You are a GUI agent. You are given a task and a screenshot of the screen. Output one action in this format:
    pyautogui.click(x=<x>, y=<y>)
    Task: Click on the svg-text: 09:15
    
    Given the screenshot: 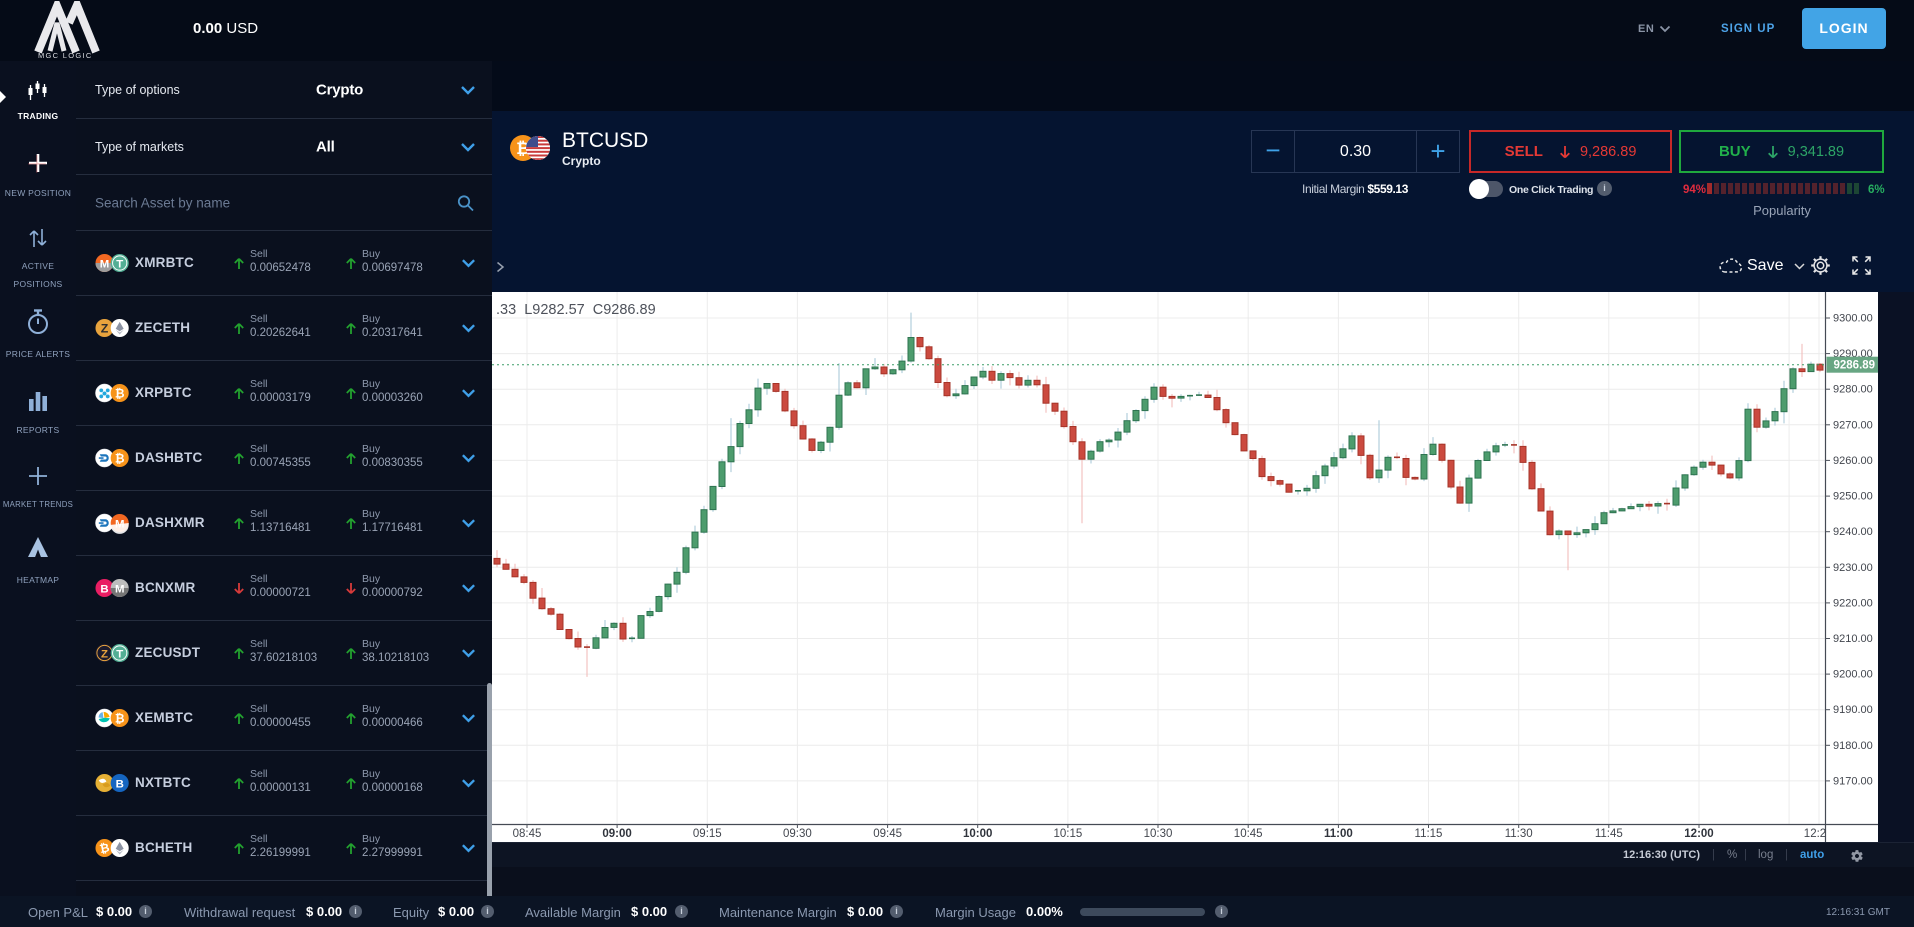 What is the action you would take?
    pyautogui.click(x=707, y=834)
    